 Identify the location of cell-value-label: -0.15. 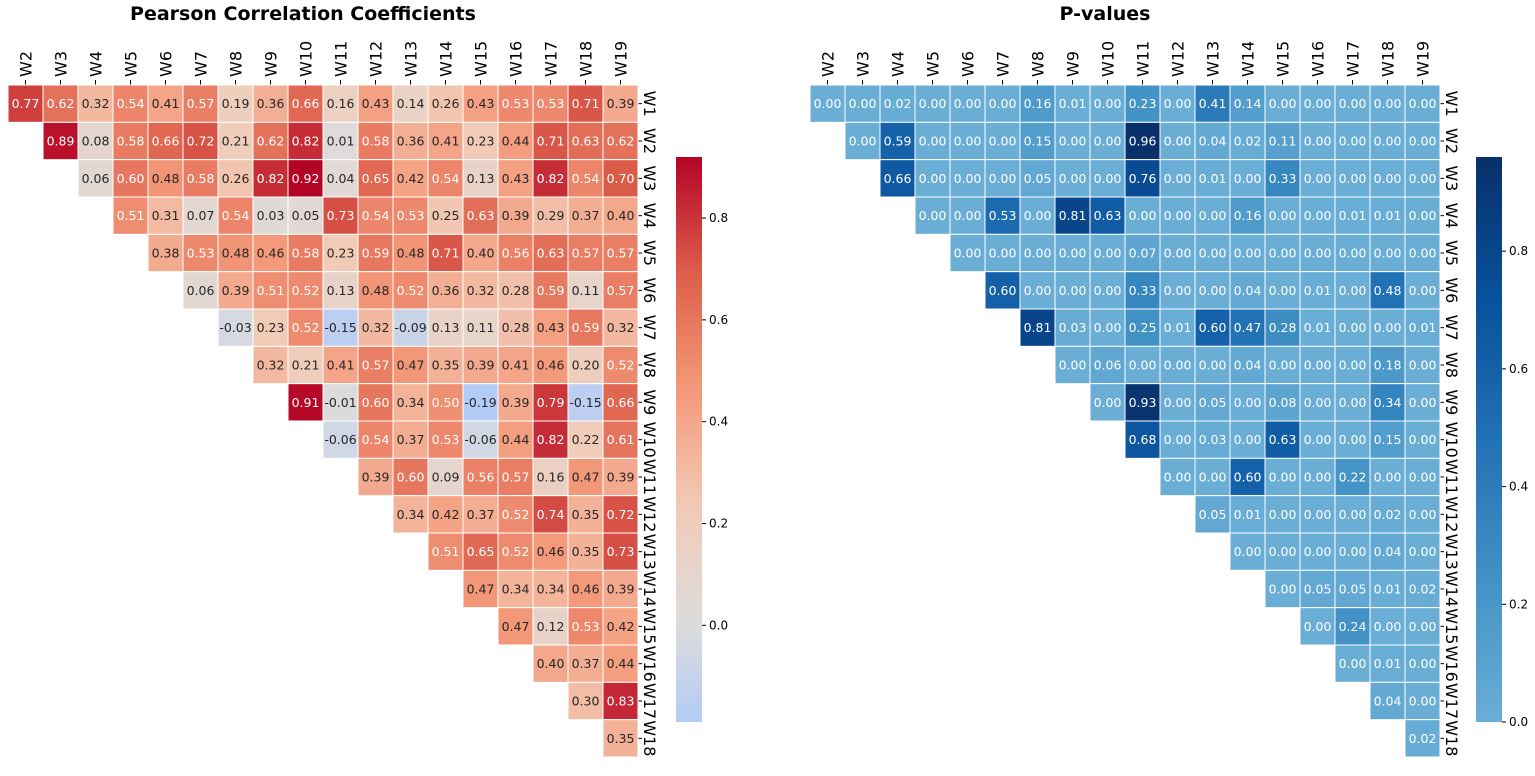
(340, 327).